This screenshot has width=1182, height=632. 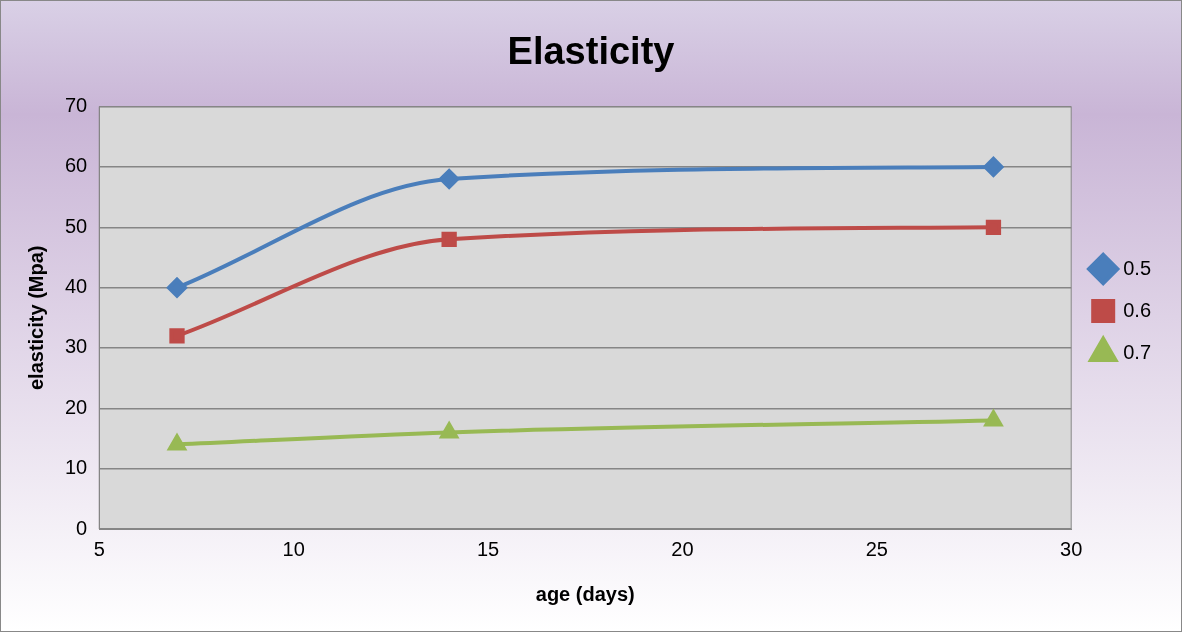 I want to click on x-tick-label: 10, so click(x=293, y=548).